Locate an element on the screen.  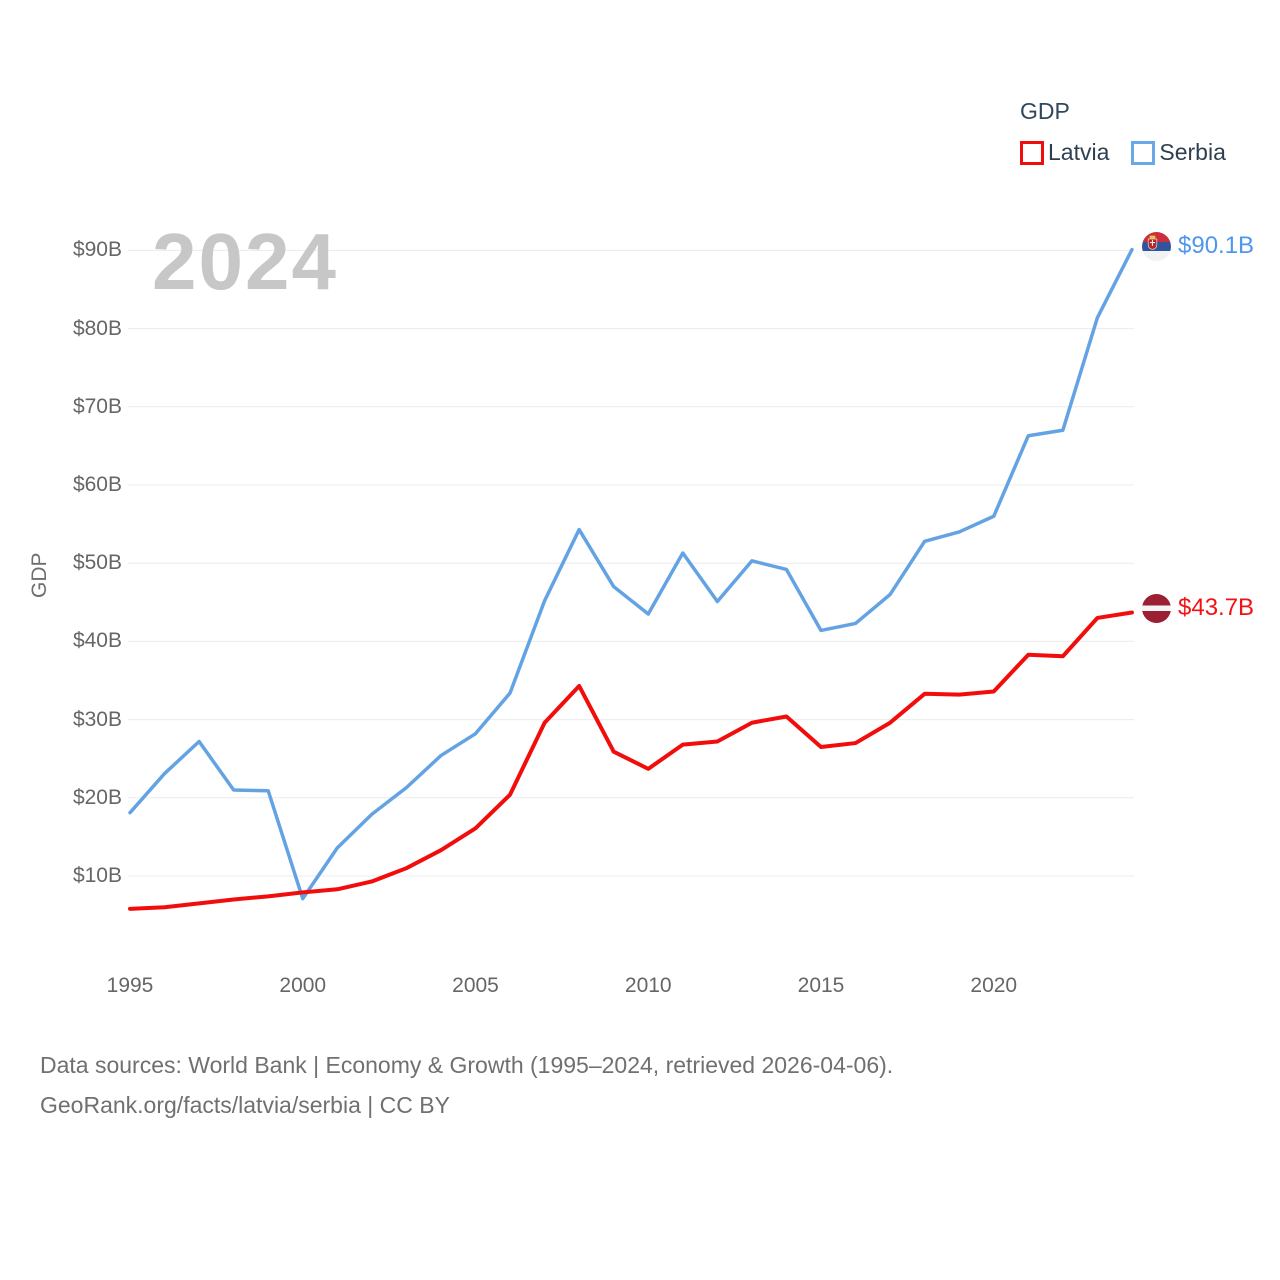
legend-item-latvia: Latvia is located at coordinates (1064, 152).